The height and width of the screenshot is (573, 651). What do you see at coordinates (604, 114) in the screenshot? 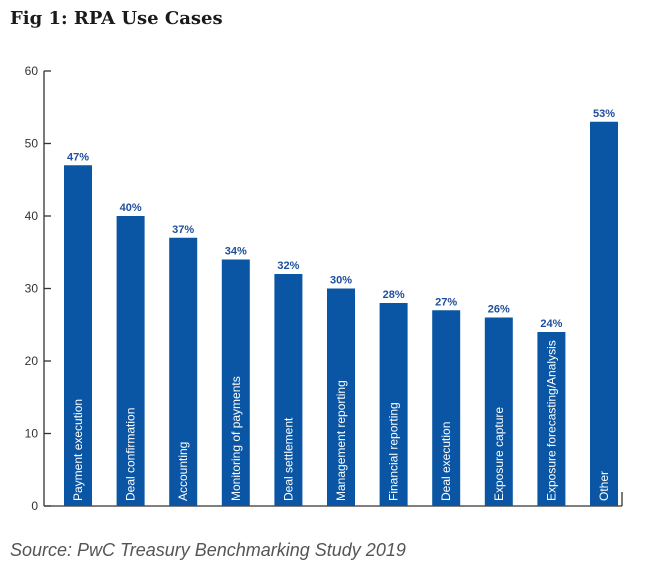
I see `value-label: 53%` at bounding box center [604, 114].